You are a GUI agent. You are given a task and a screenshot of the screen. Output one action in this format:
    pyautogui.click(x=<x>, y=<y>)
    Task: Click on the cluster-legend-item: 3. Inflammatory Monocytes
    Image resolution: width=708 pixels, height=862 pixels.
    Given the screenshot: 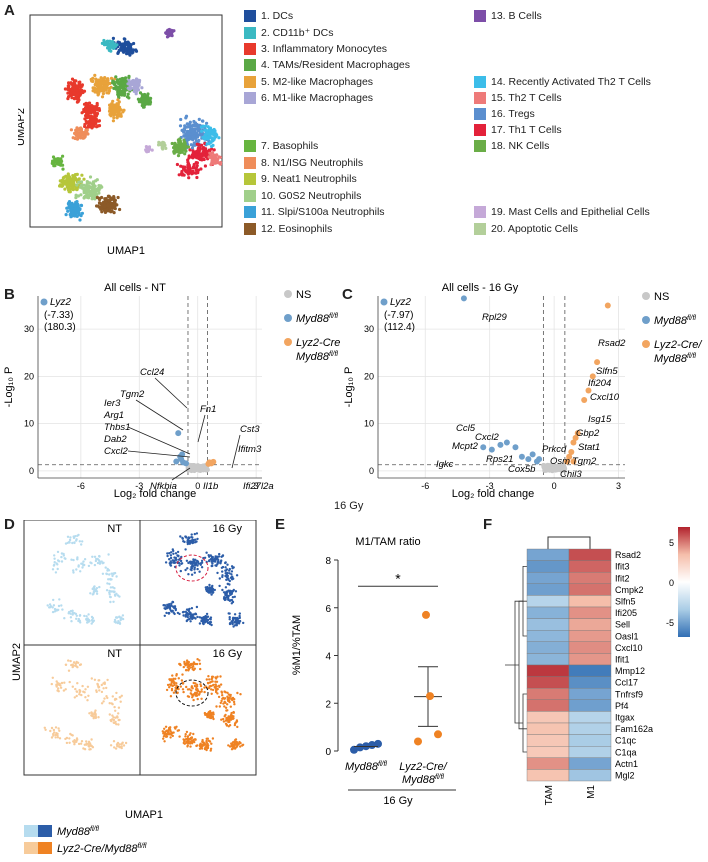 What is the action you would take?
    pyautogui.click(x=315, y=49)
    